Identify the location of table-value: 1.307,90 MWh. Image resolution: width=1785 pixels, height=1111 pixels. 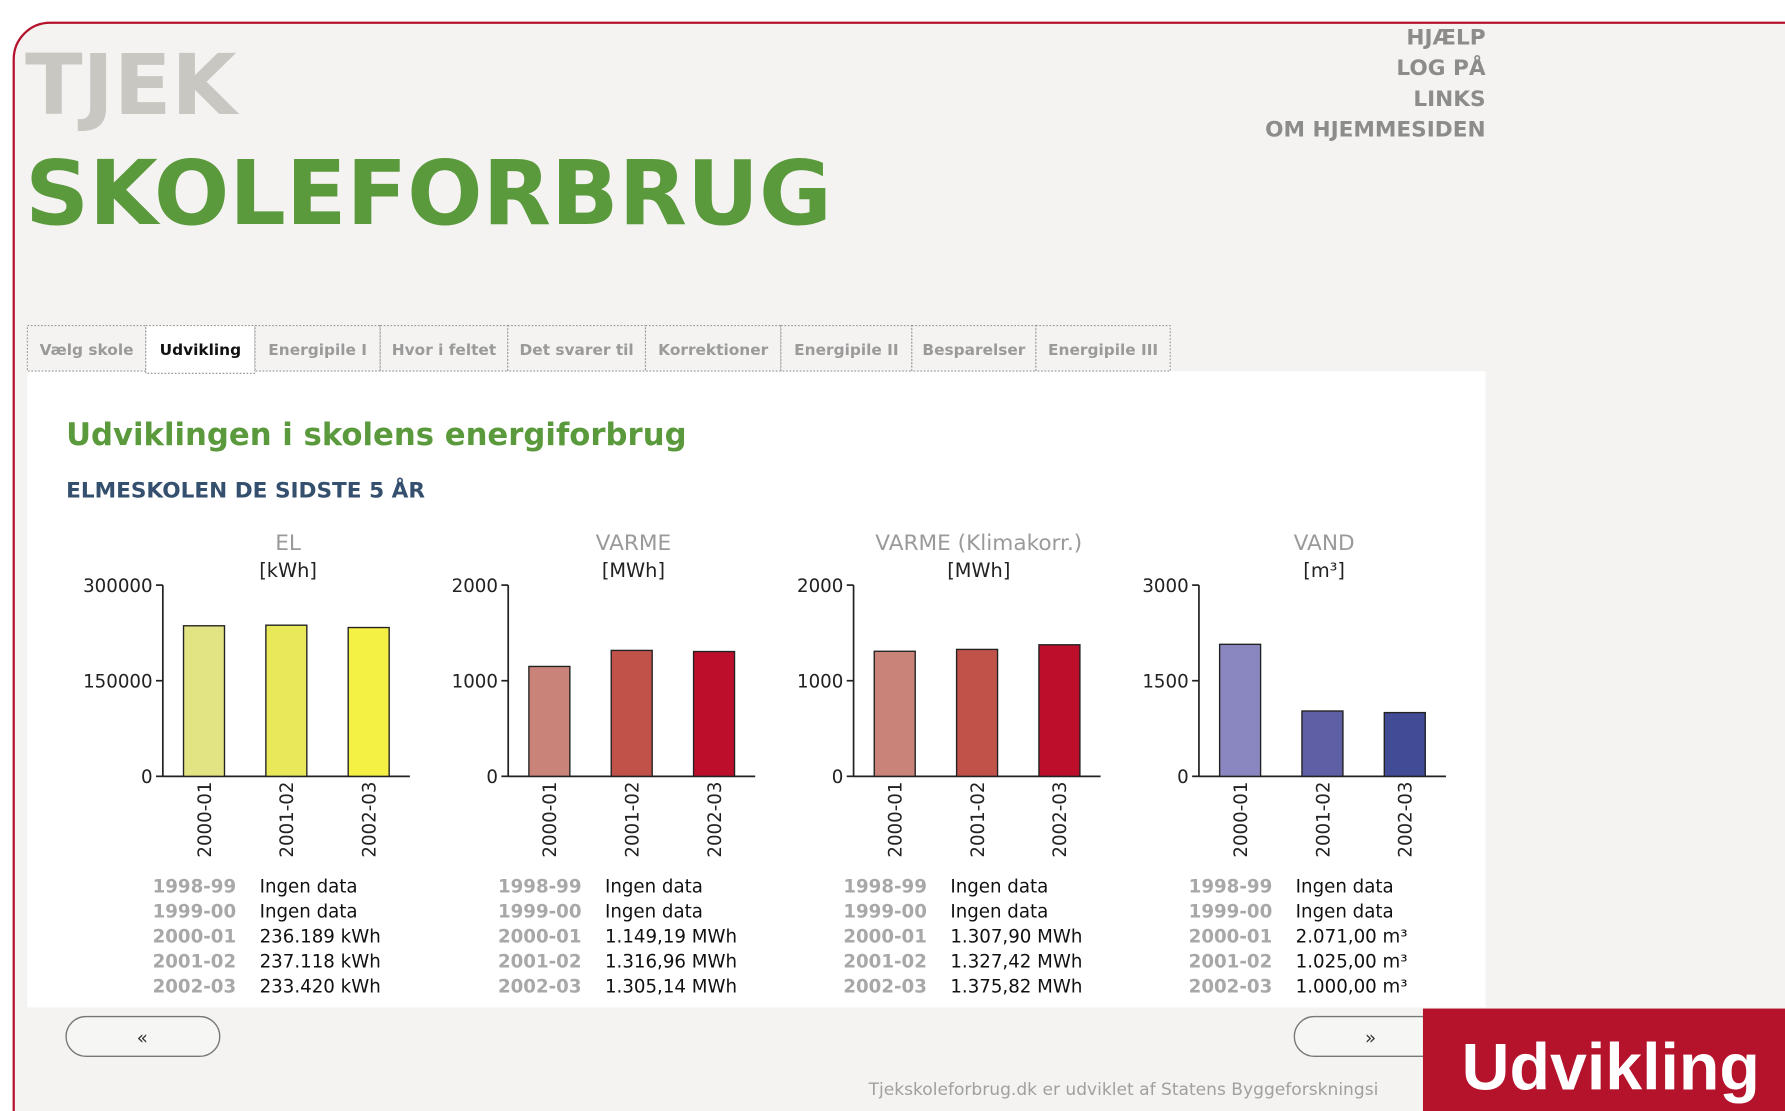
(1016, 937).